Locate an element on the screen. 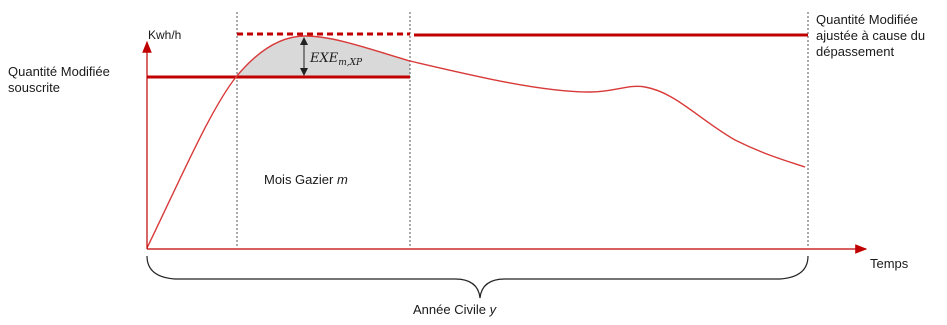 Image resolution: width=947 pixels, height=325 pixels. y-axis-label: Kwh/h is located at coordinates (165, 35).